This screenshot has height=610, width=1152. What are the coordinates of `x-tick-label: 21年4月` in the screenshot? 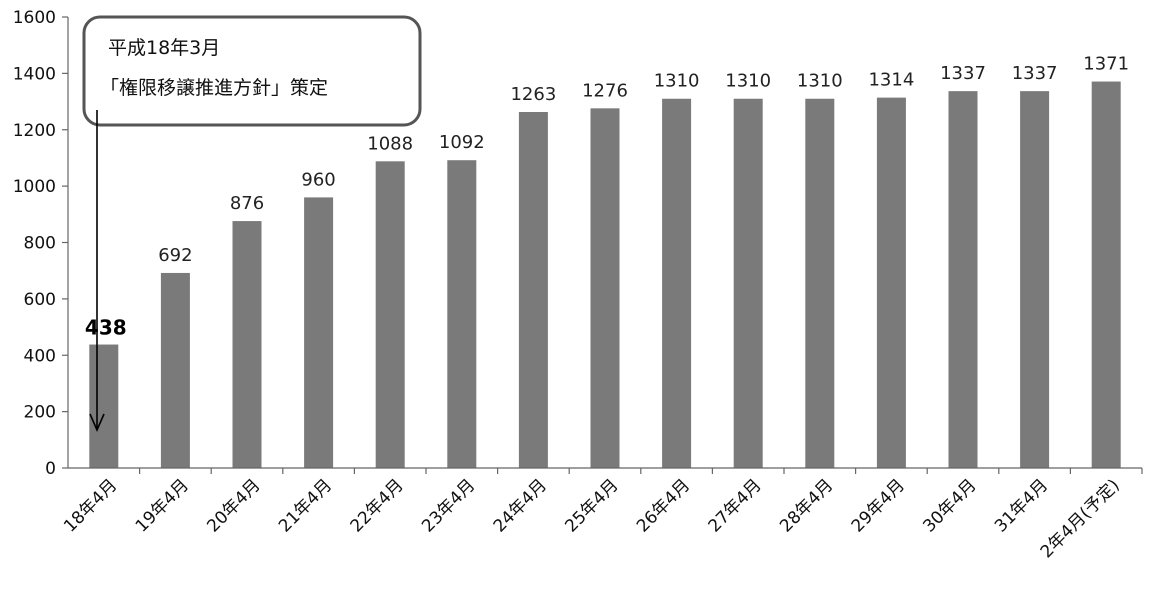 It's located at (305, 505).